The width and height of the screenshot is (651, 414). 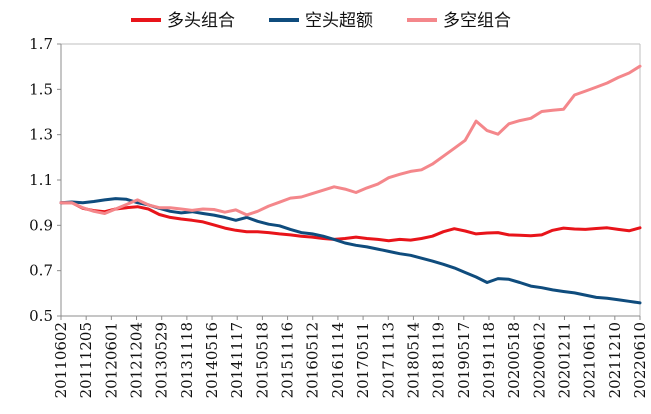 I want to click on legend: 多头组合 空头超额 多空组合, so click(x=321, y=21).